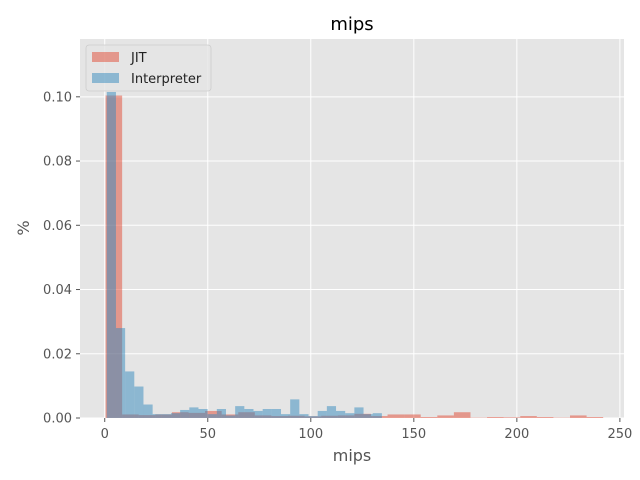 Image resolution: width=640 pixels, height=480 pixels. What do you see at coordinates (23, 227) in the screenshot?
I see `y-axis-label: %` at bounding box center [23, 227].